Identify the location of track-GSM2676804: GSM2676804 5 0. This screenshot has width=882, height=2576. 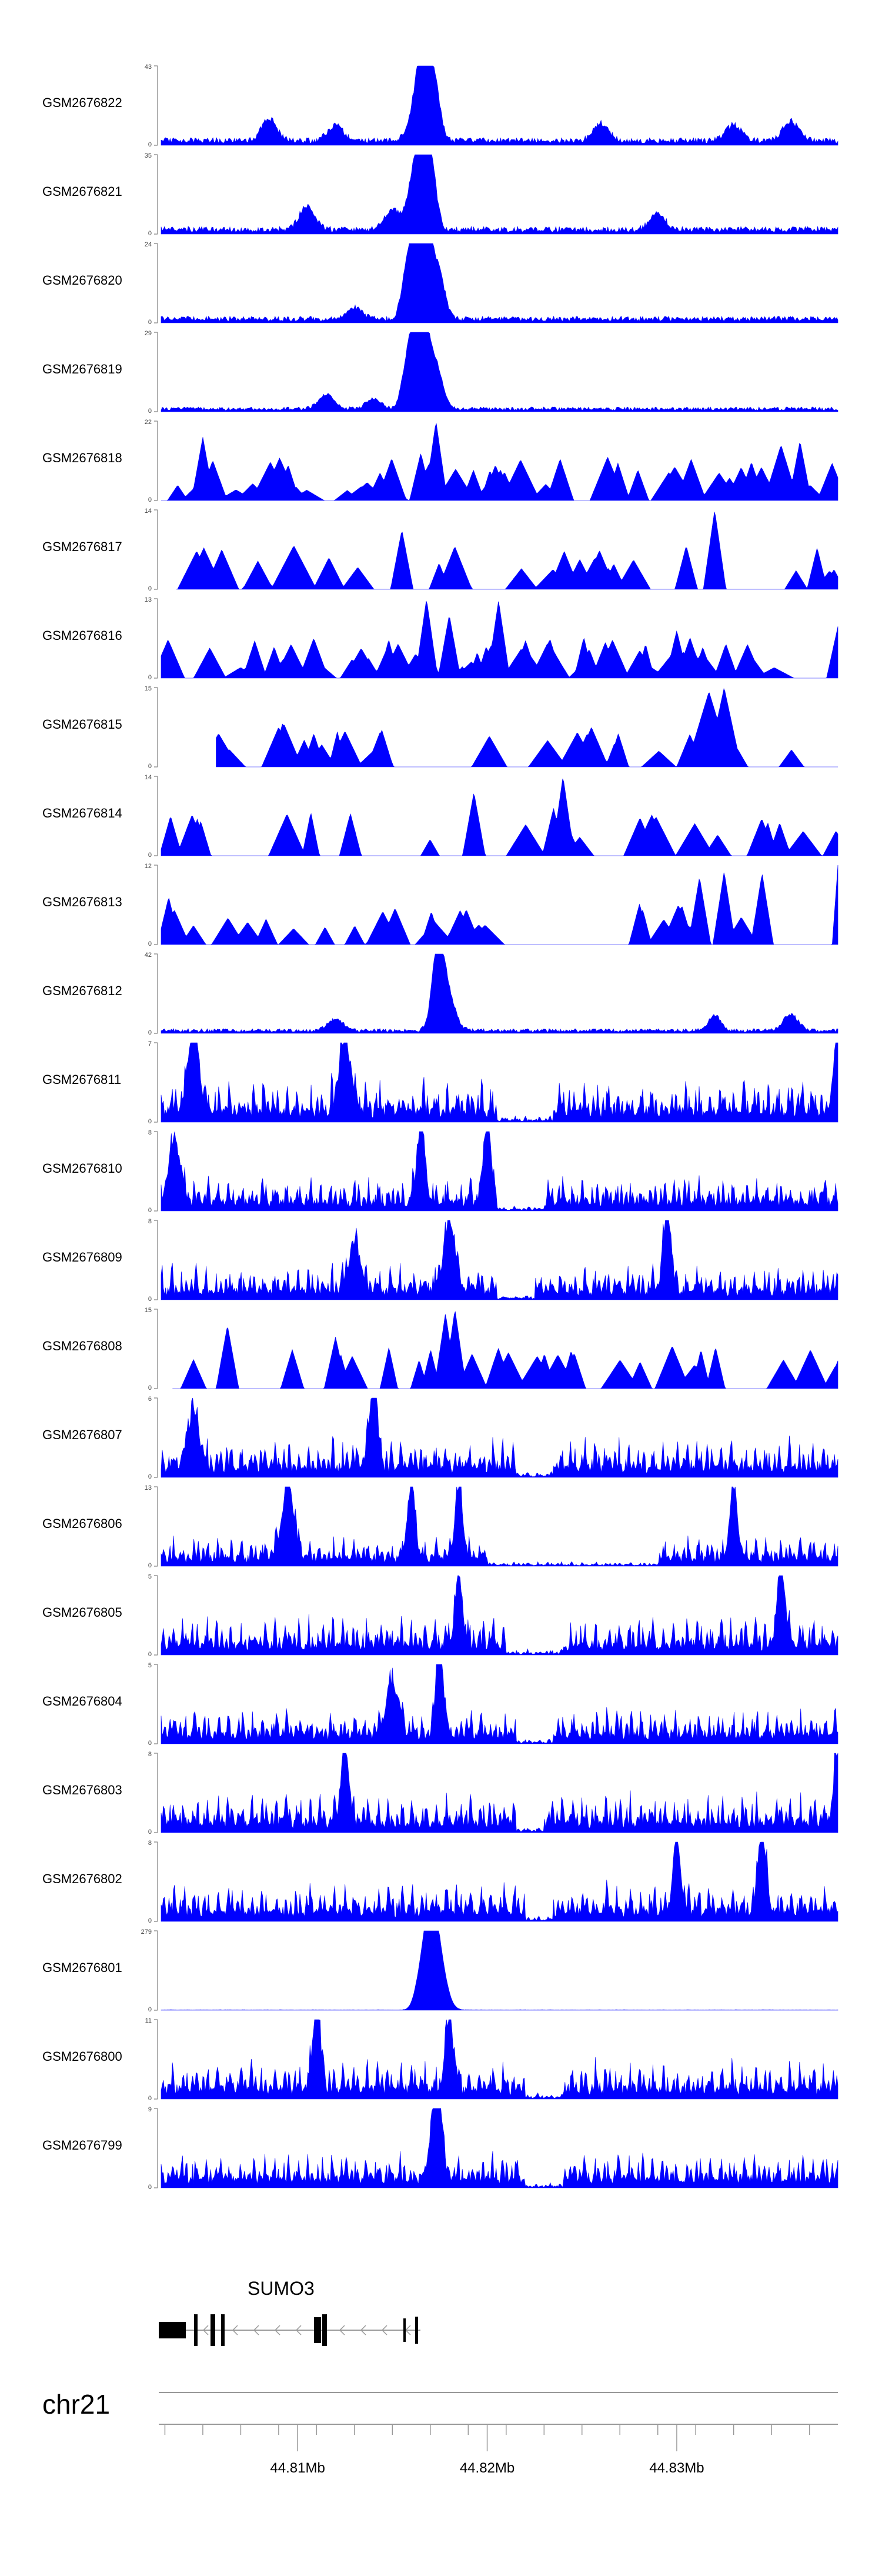
(440, 1704).